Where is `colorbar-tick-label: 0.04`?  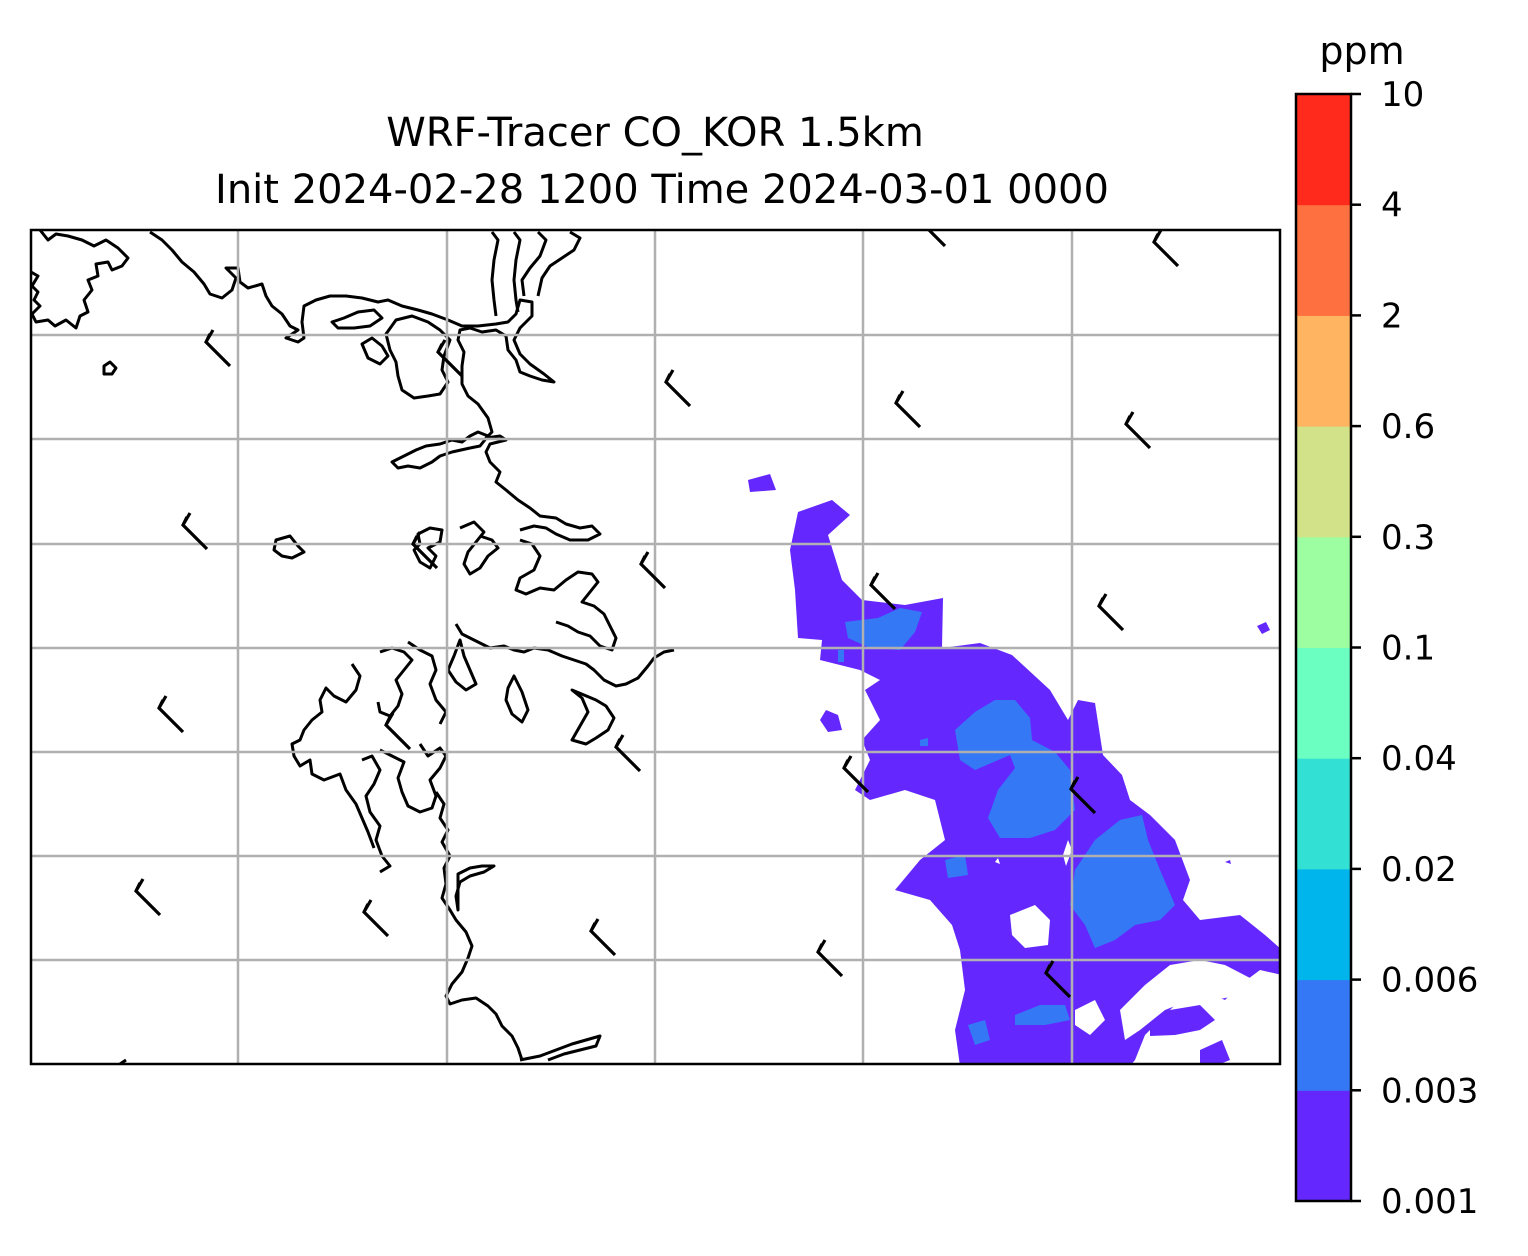 colorbar-tick-label: 0.04 is located at coordinates (1419, 759).